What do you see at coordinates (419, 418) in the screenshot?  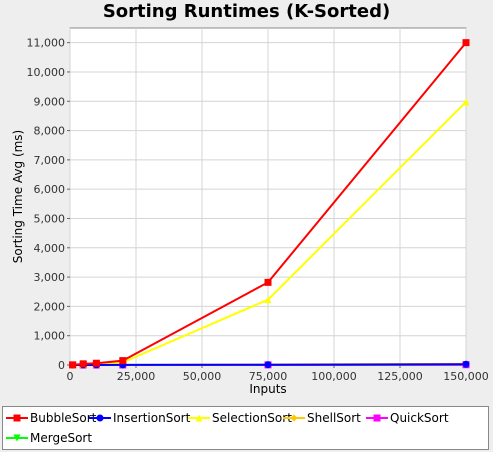 I see `legend-label: QuickSort` at bounding box center [419, 418].